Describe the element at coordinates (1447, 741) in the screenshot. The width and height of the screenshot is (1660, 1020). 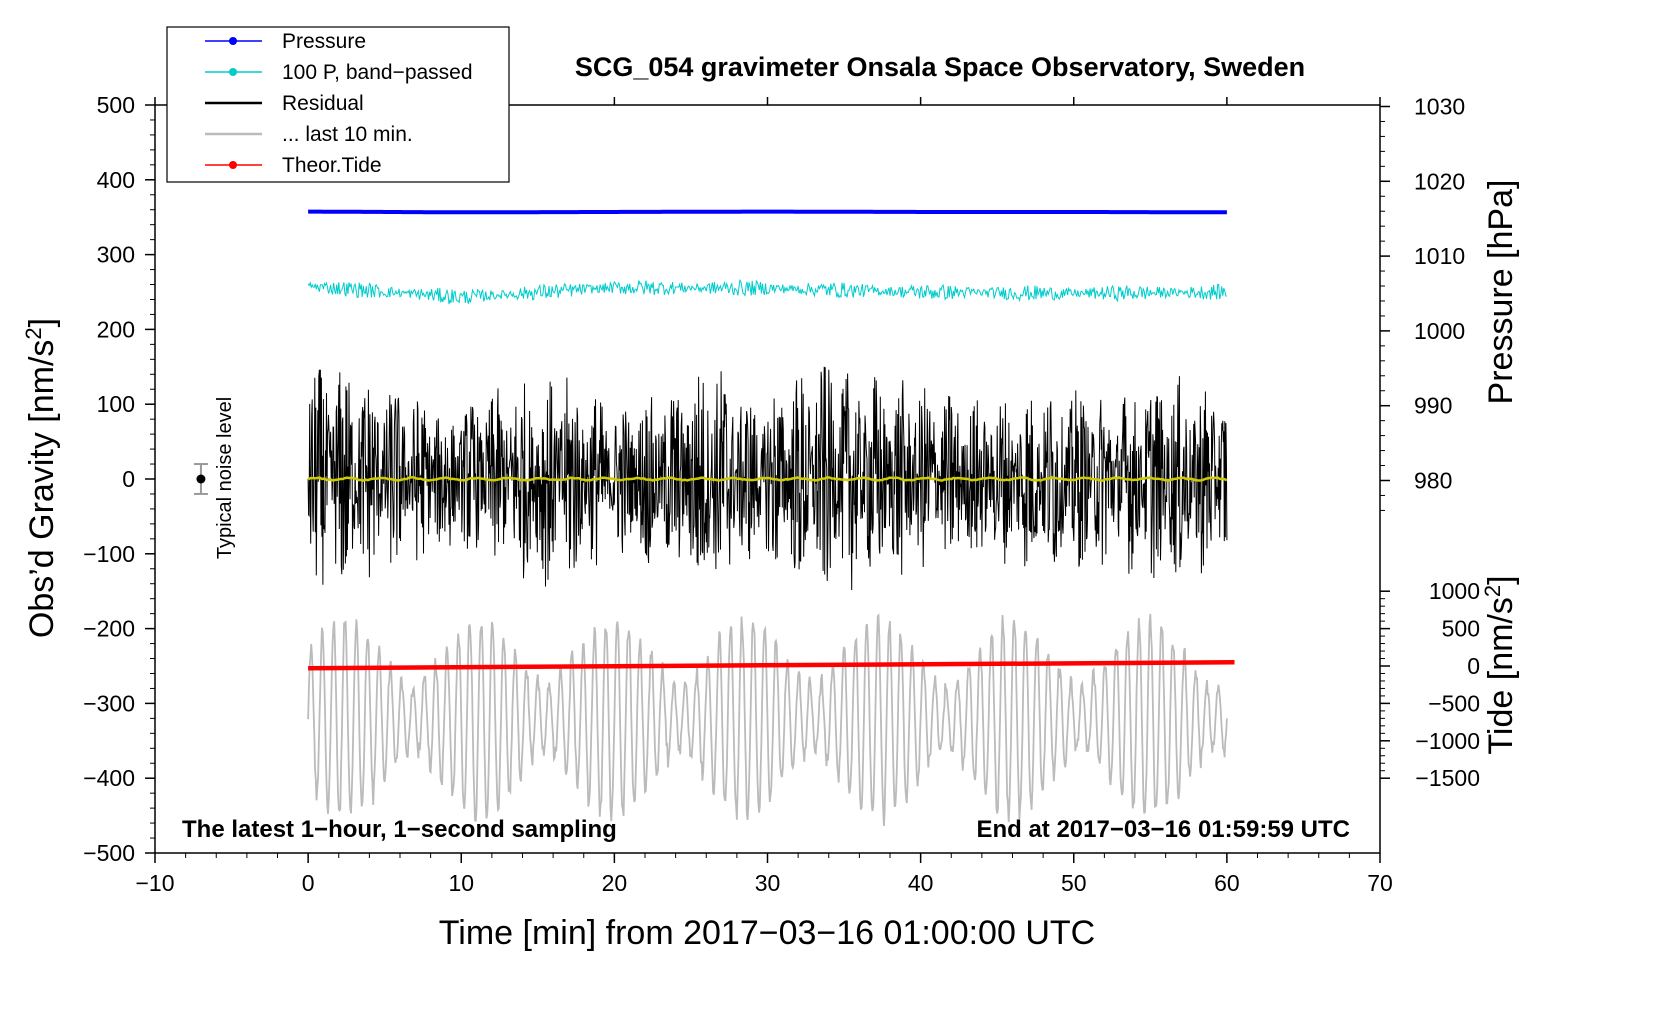
I see `tide-tick-label: −1000` at that location.